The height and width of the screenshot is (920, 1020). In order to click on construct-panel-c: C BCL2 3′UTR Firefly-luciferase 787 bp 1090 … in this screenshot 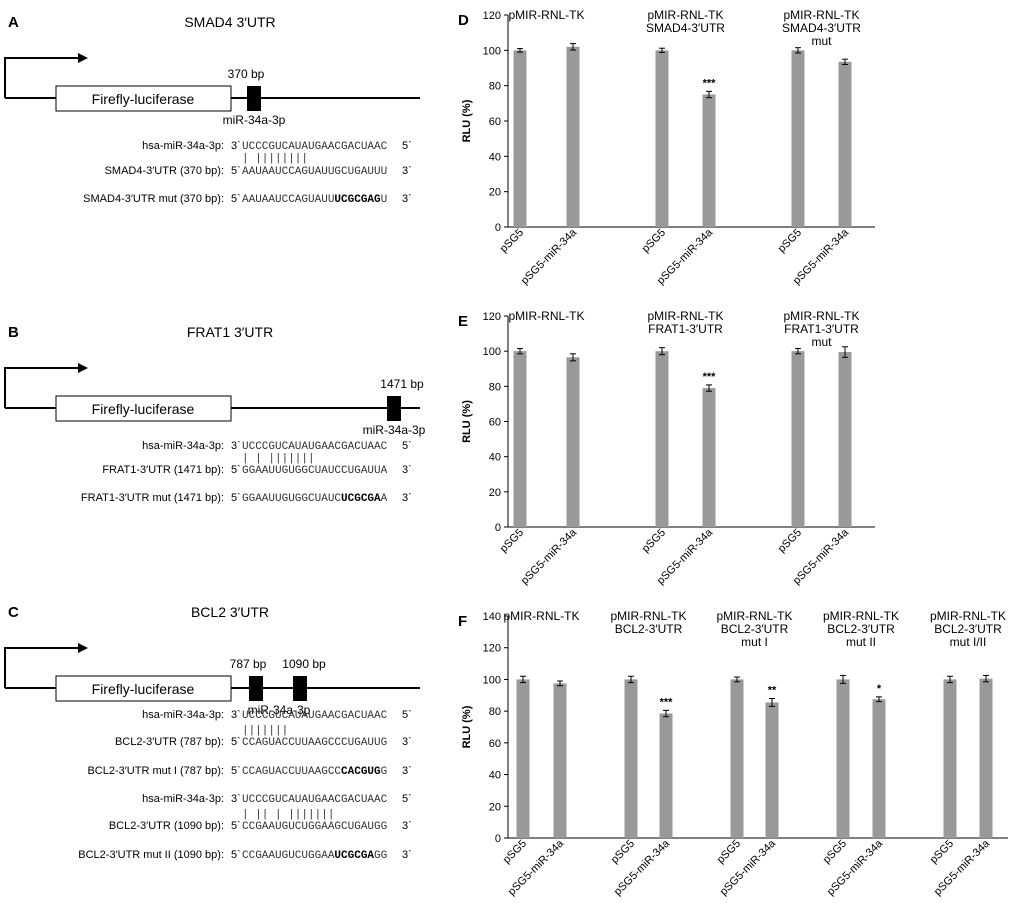, I will do `click(212, 733)`.